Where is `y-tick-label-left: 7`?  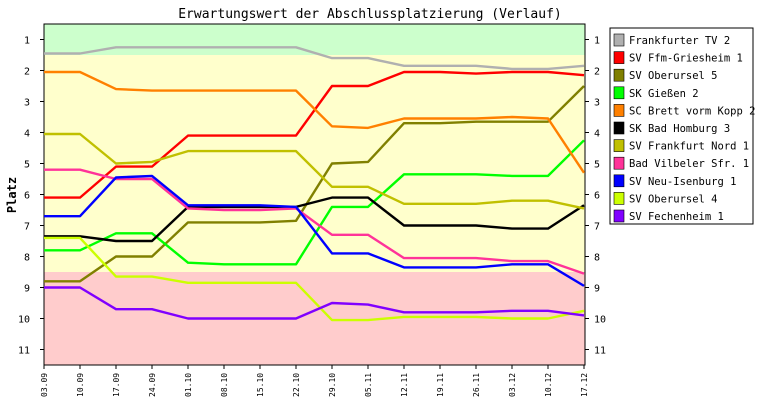
y-tick-label-left: 7 is located at coordinates (27, 227).